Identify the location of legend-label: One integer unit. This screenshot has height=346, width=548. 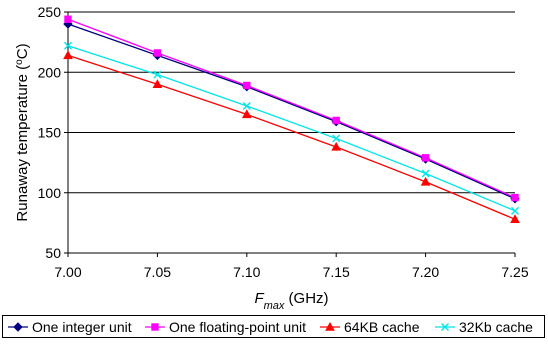
(82, 327).